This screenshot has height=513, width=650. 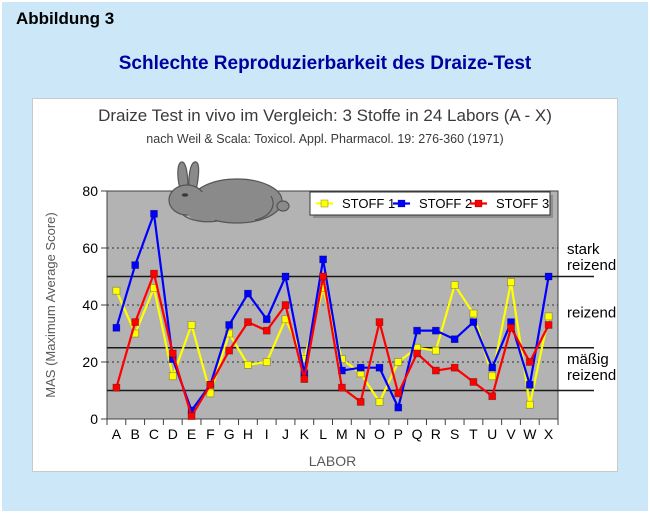 What do you see at coordinates (436, 434) in the screenshot?
I see `x-category-label: R` at bounding box center [436, 434].